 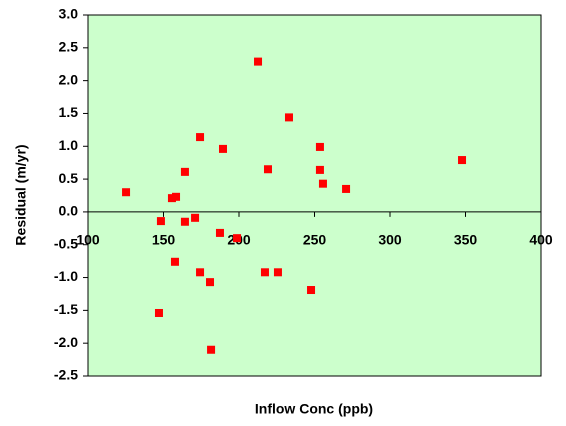 What do you see at coordinates (21, 194) in the screenshot?
I see `y-axis-title: Residual (m/yr)` at bounding box center [21, 194].